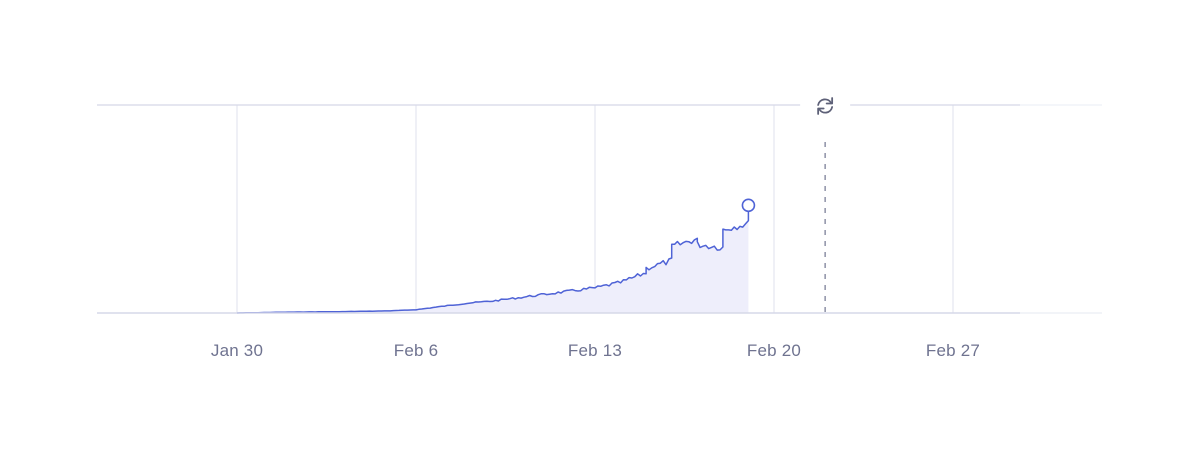 The width and height of the screenshot is (1200, 454). I want to click on x-tick-labels: Jan 30 Feb 6 Feb 13 Feb 20 Feb 27, so click(595, 350).